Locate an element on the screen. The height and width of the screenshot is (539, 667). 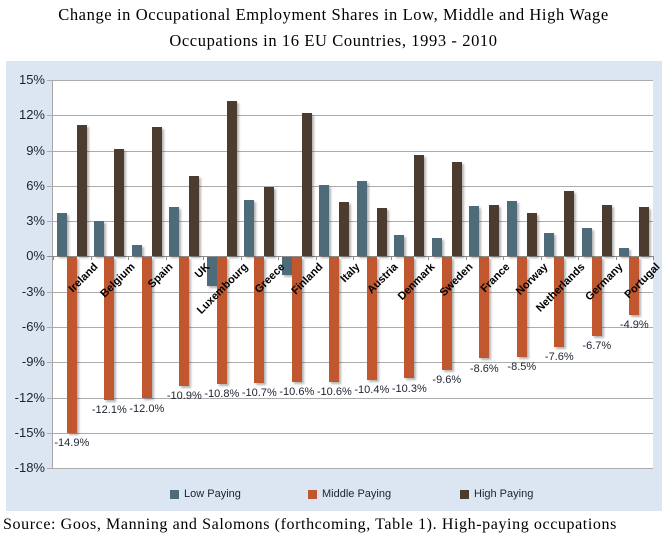
gridline-0% is located at coordinates (350, 257).